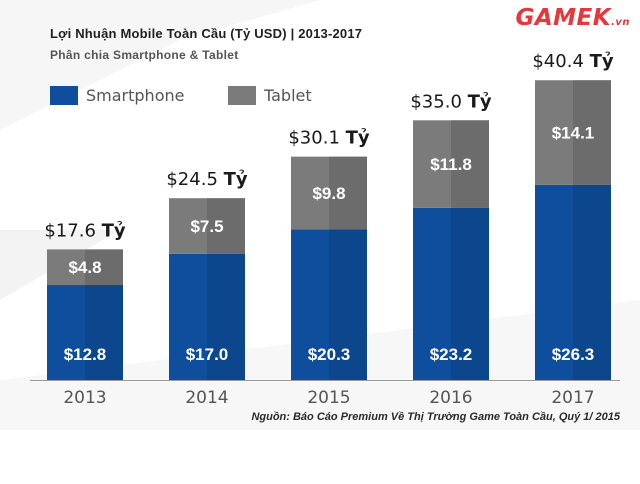 The image size is (640, 484). Describe the element at coordinates (72, 230) in the screenshot. I see `total-value: $17.6` at that location.